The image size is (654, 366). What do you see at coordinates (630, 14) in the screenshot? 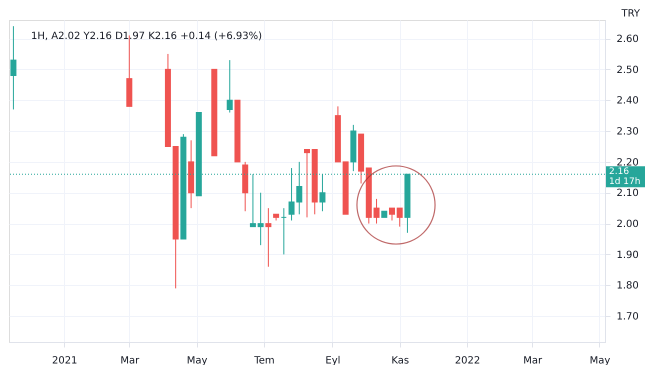
I see `y-axis-title: TRY` at bounding box center [630, 14].